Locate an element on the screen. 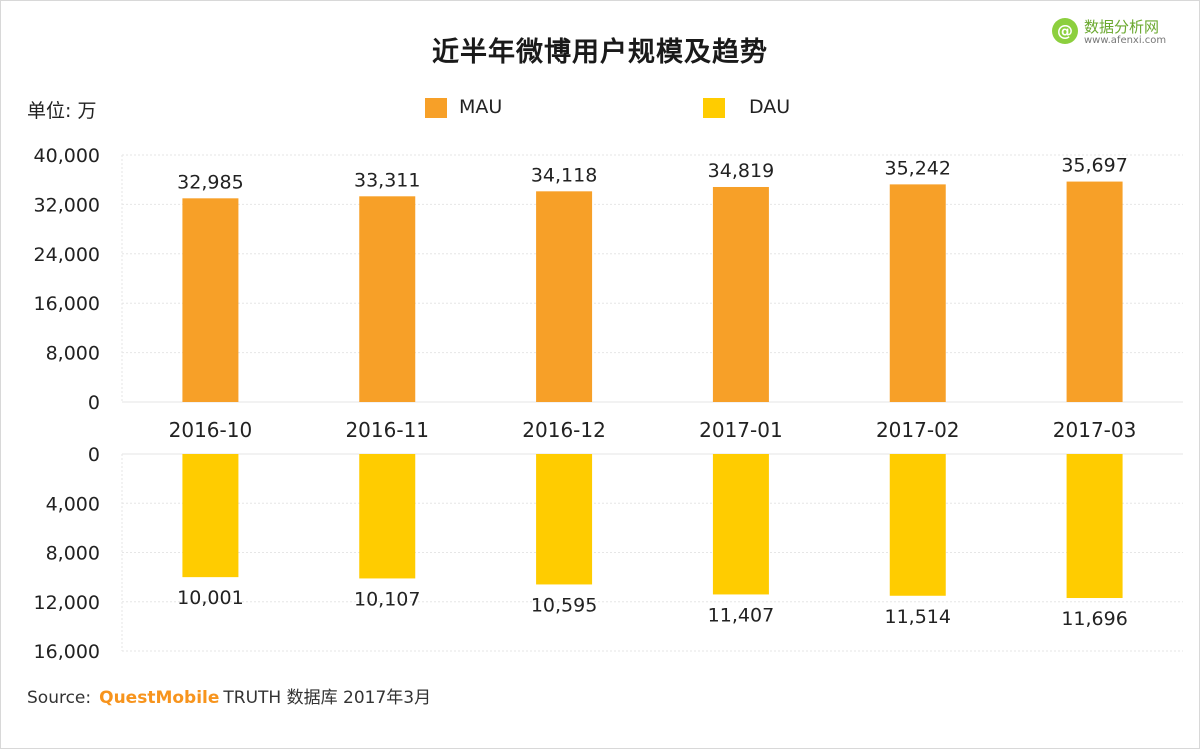 Image resolution: width=1200 pixels, height=749 pixels. mau-data-label: 32,985 is located at coordinates (210, 182).